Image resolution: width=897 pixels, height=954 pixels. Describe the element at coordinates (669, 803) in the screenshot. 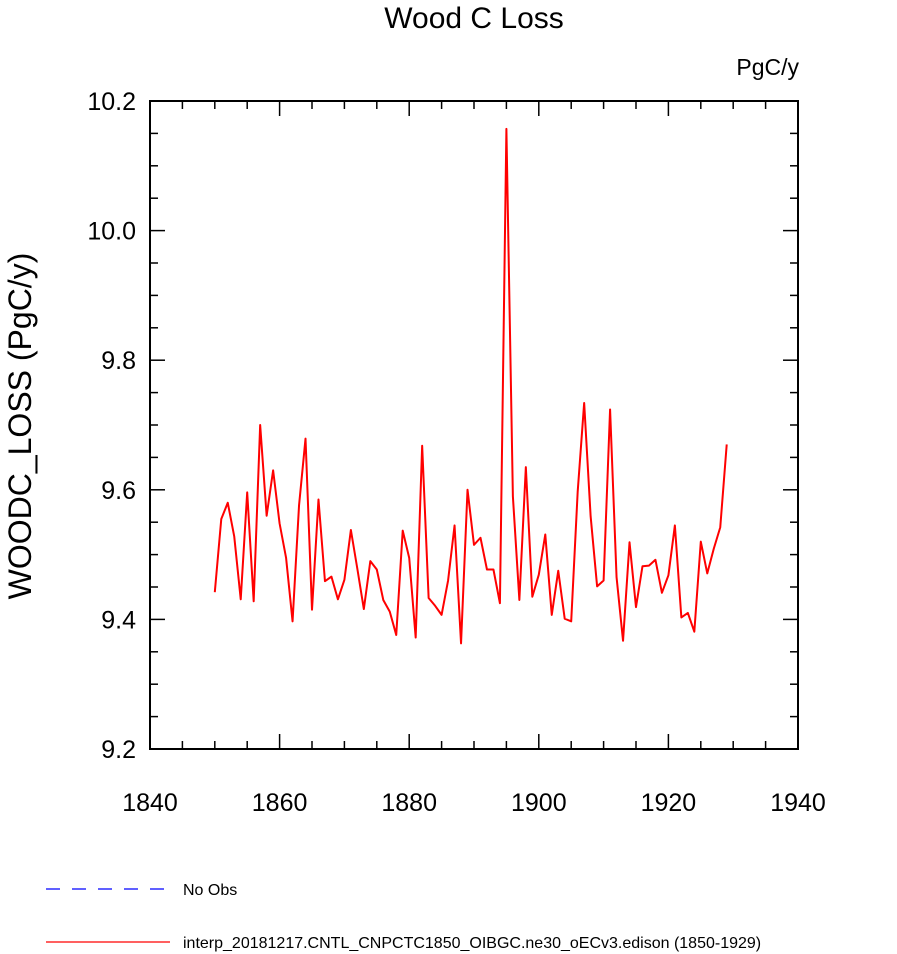

I see `x-tick-label: 1920` at that location.